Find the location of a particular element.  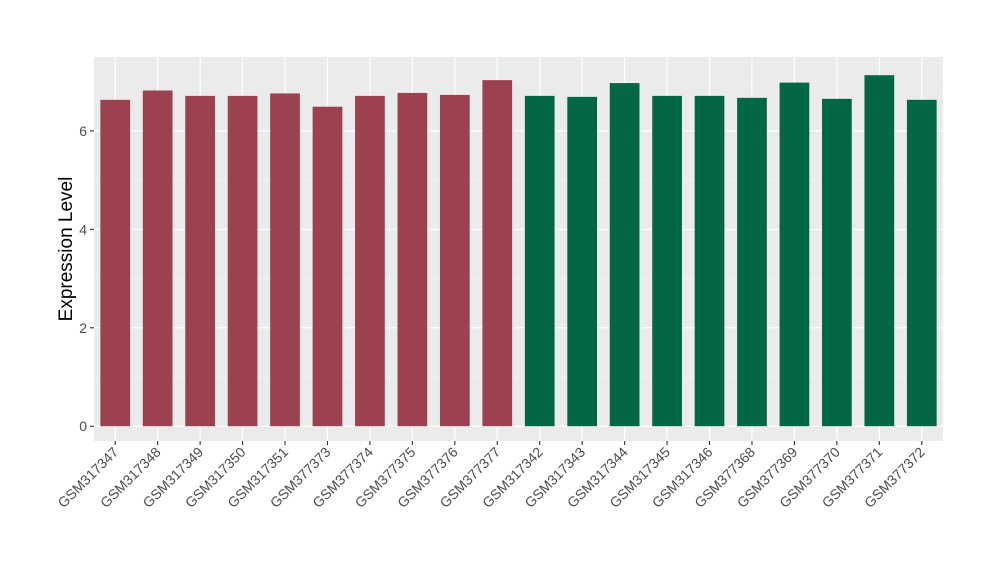

bar-GSM377371 is located at coordinates (879, 251).